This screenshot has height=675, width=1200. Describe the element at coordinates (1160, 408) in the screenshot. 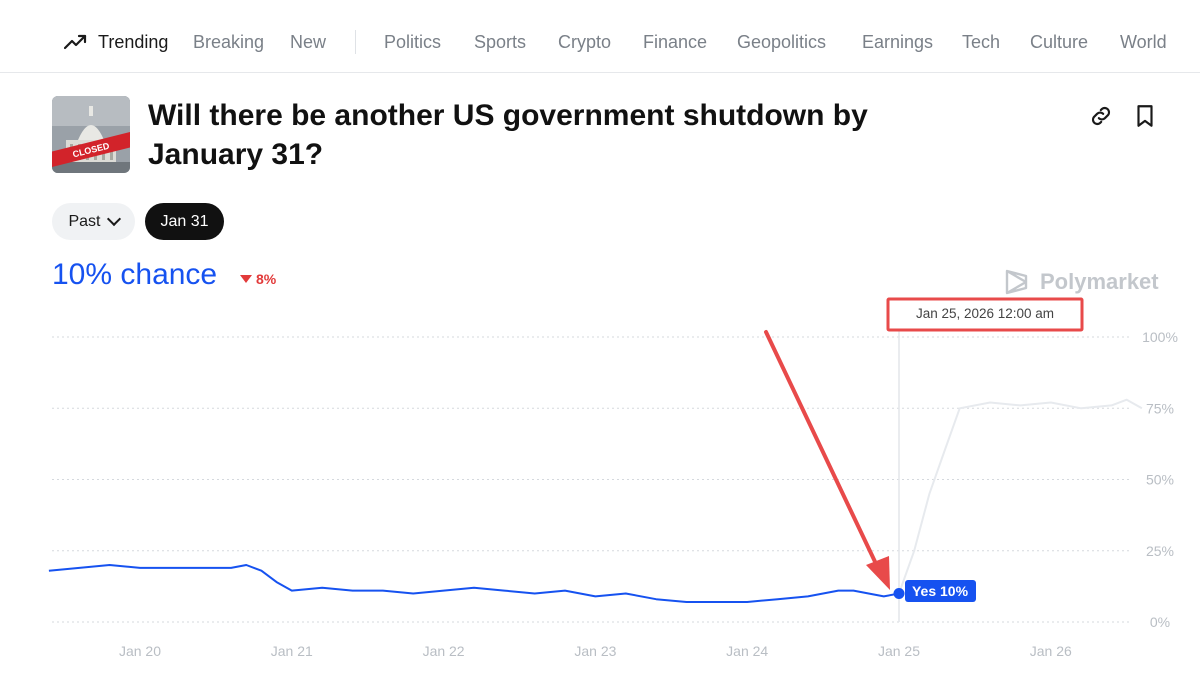

I see `y-tick-label: 75%` at that location.